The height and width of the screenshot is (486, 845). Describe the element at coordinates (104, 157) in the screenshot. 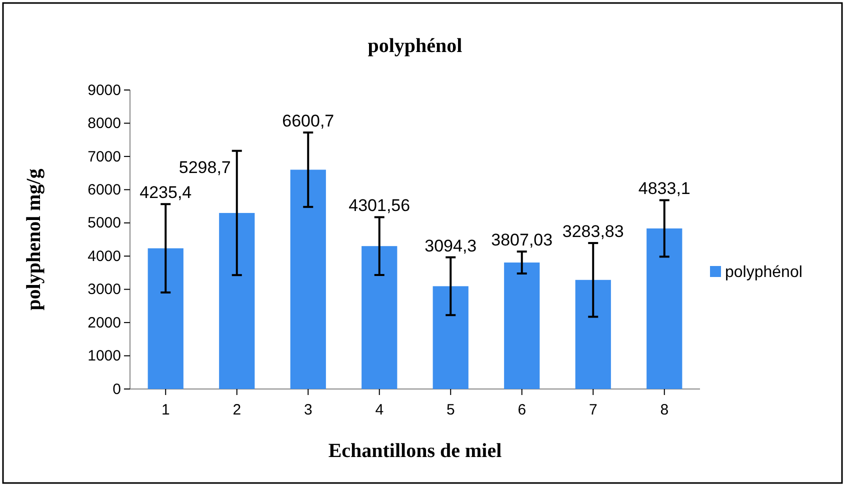

I see `y-tick-label: 7000` at that location.